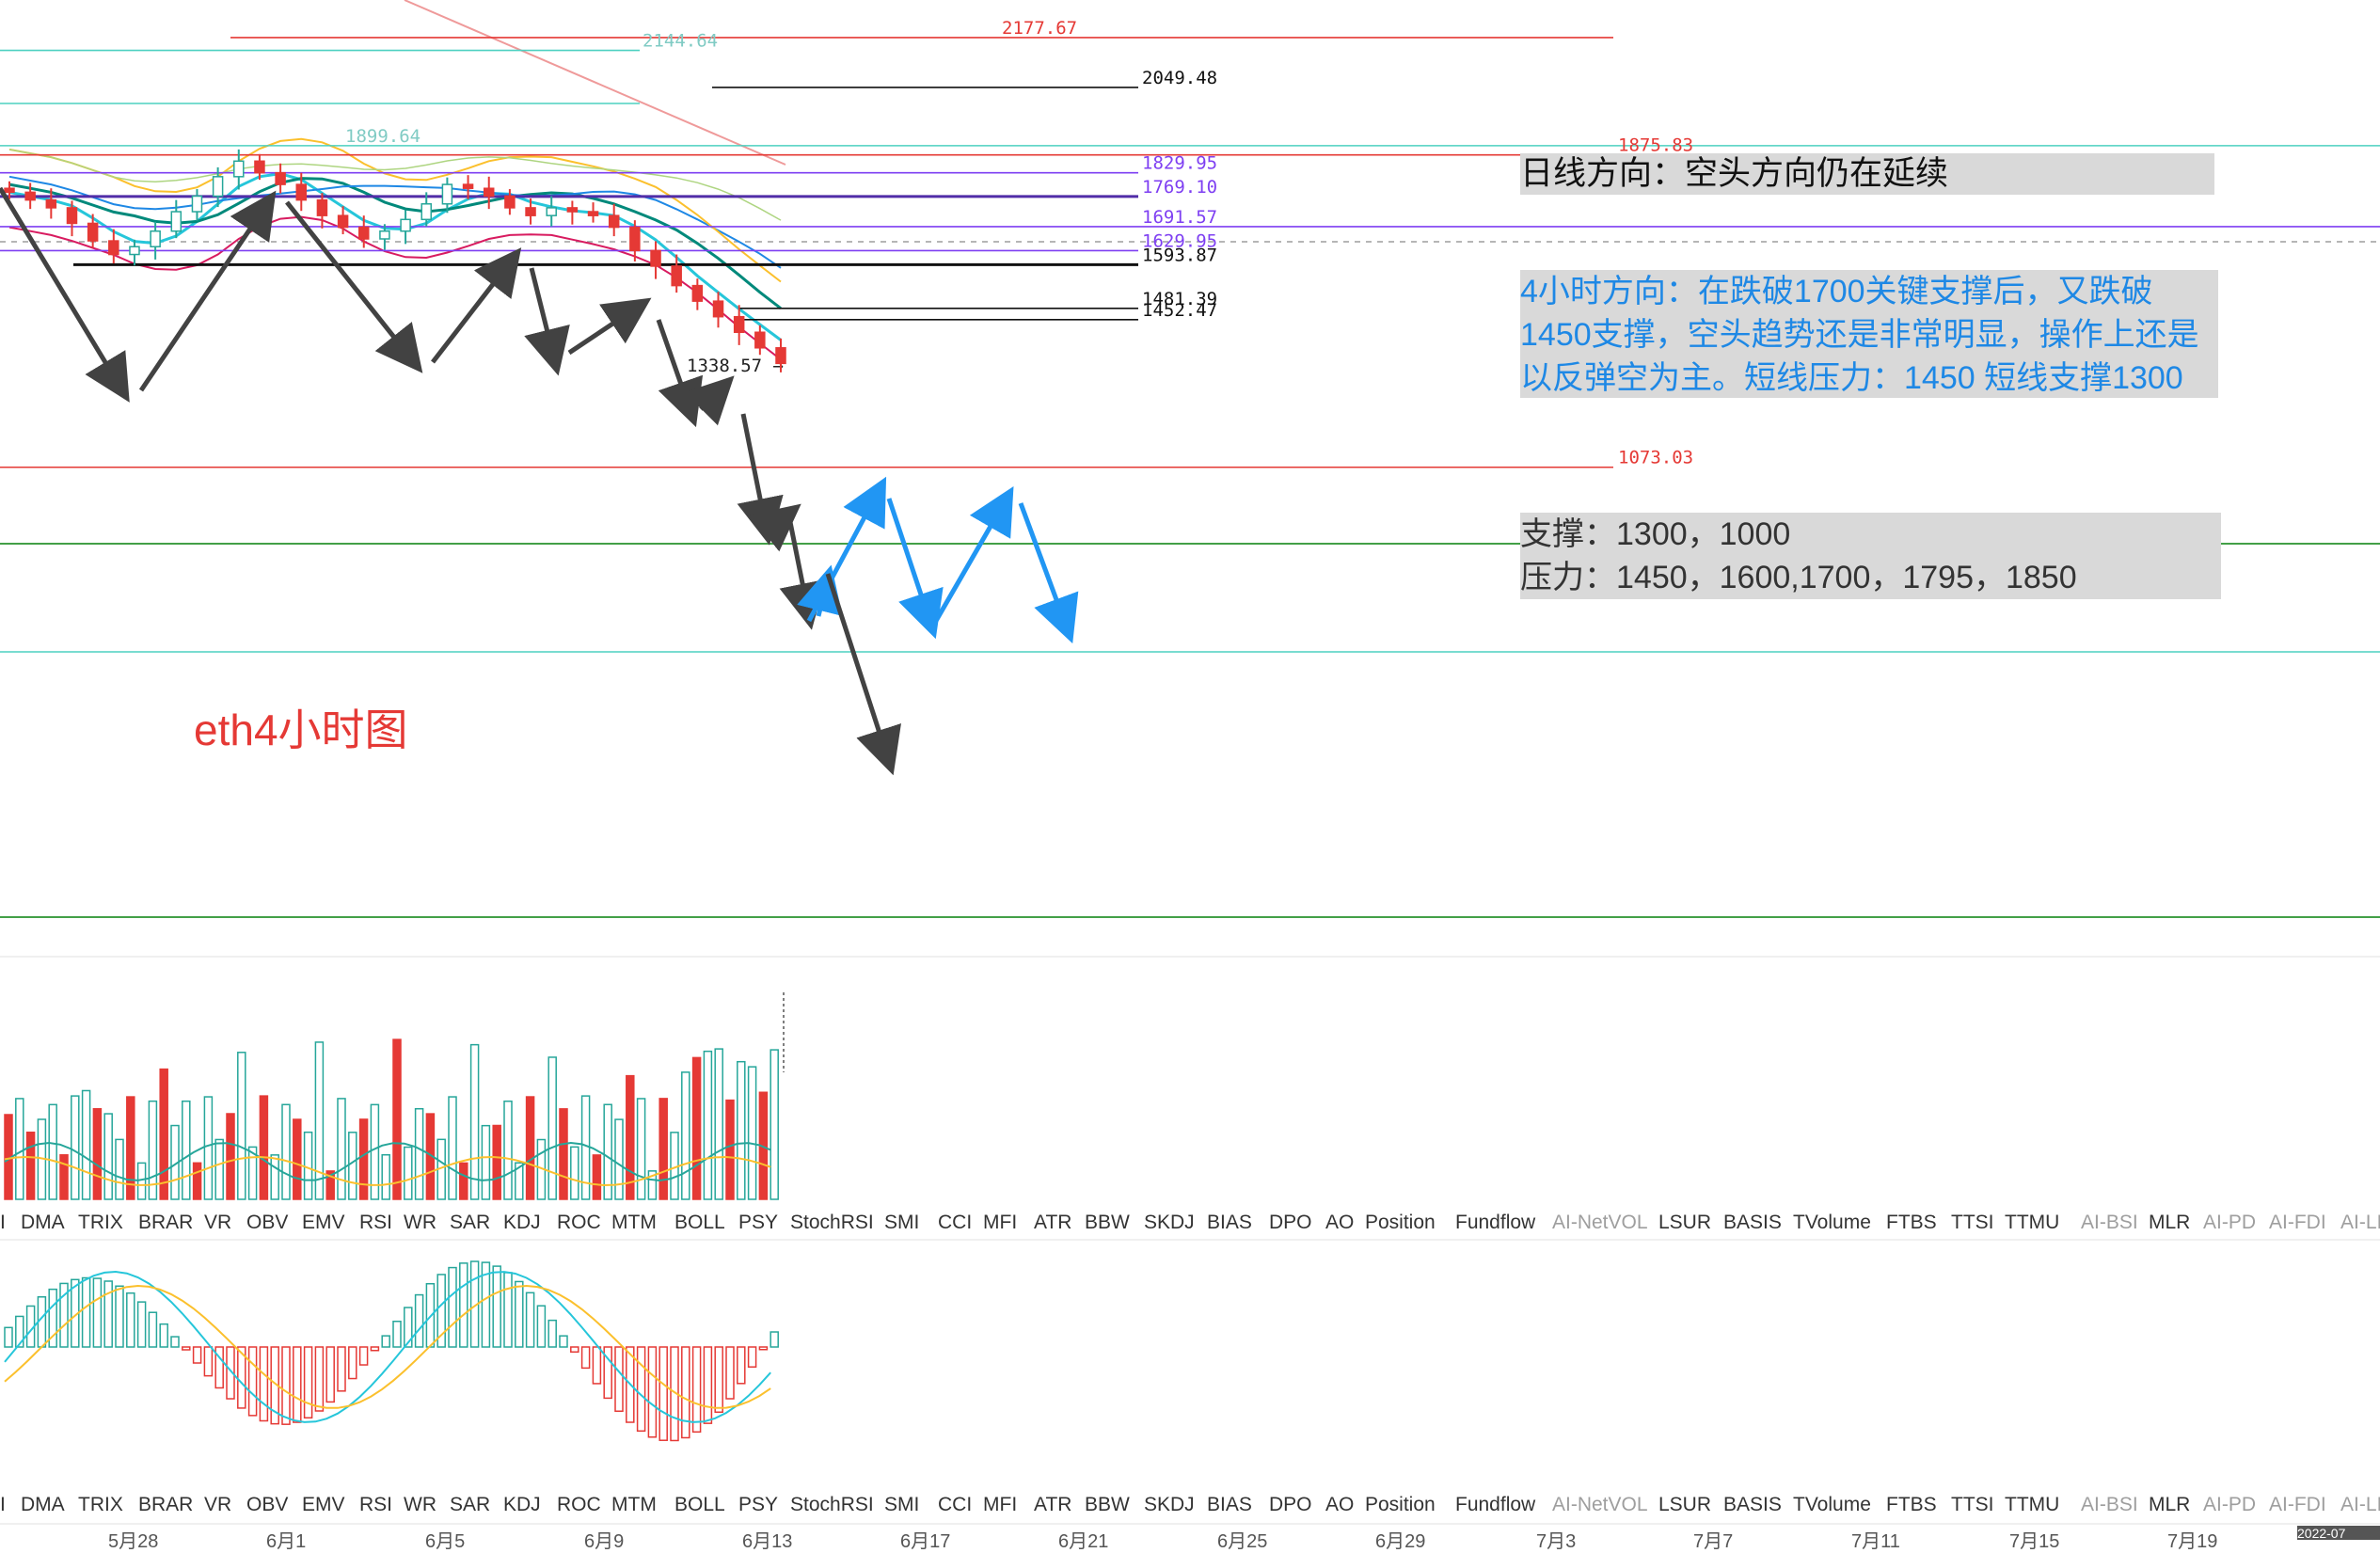 The height and width of the screenshot is (1553, 2380). What do you see at coordinates (397, 180) in the screenshot?
I see `moving-average-lines` at bounding box center [397, 180].